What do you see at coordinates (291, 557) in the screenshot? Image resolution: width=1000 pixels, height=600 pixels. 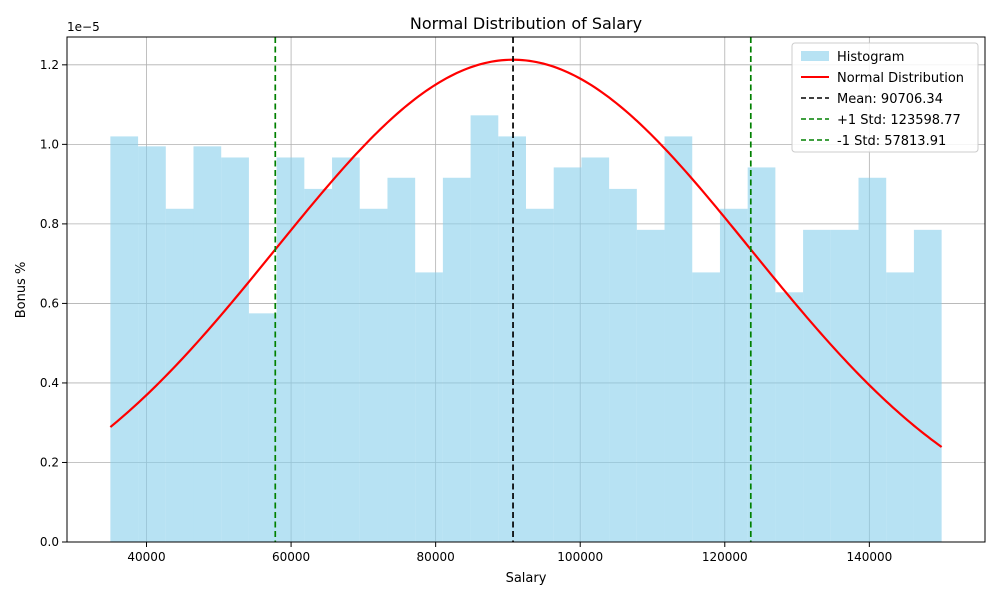 I see `x-tick-label: 60000` at bounding box center [291, 557].